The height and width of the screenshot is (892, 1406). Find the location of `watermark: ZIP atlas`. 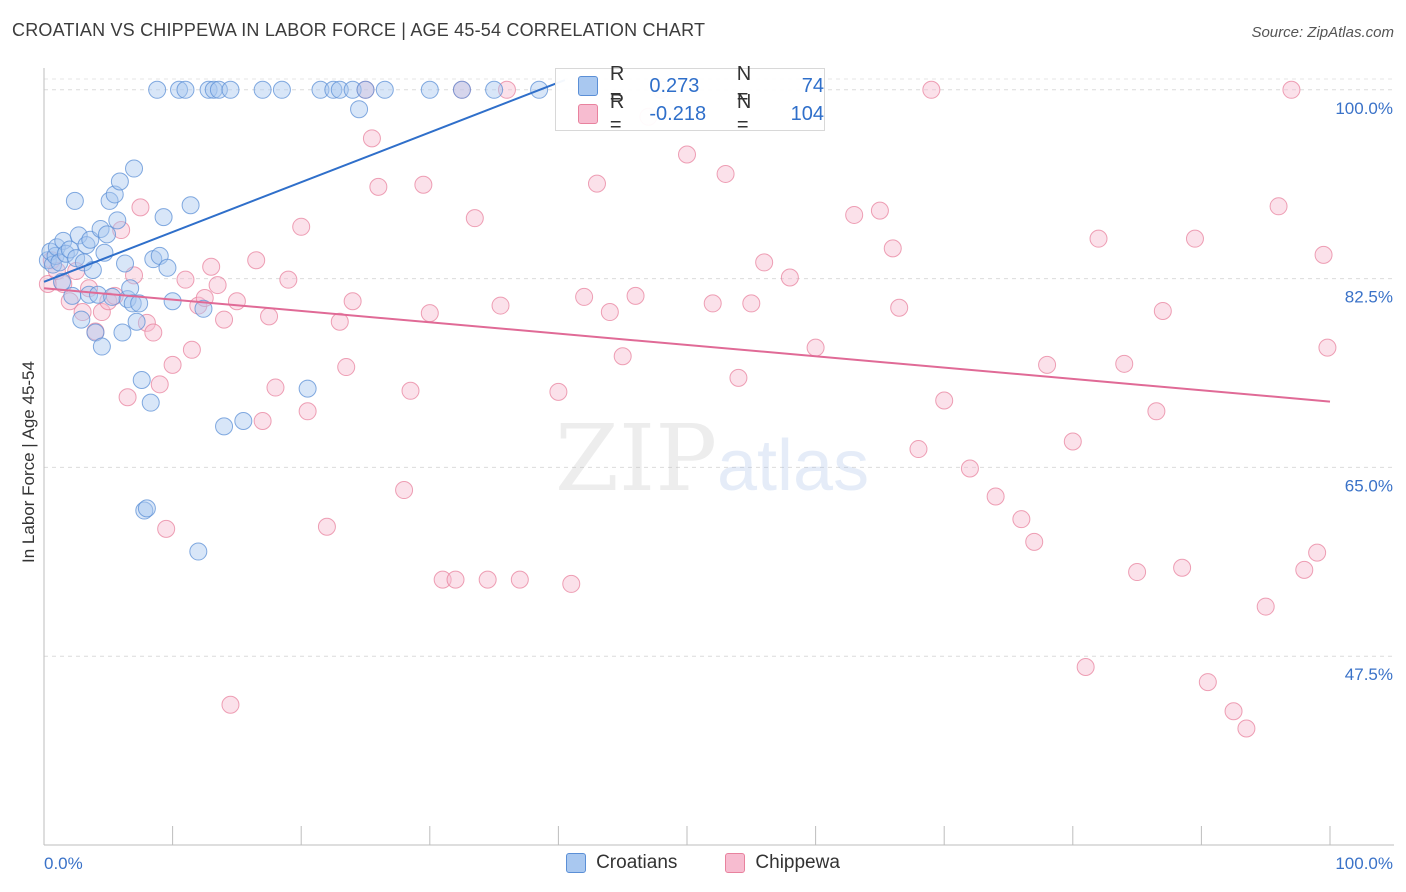

watermark: ZIP atlas is located at coordinates (712, 458).